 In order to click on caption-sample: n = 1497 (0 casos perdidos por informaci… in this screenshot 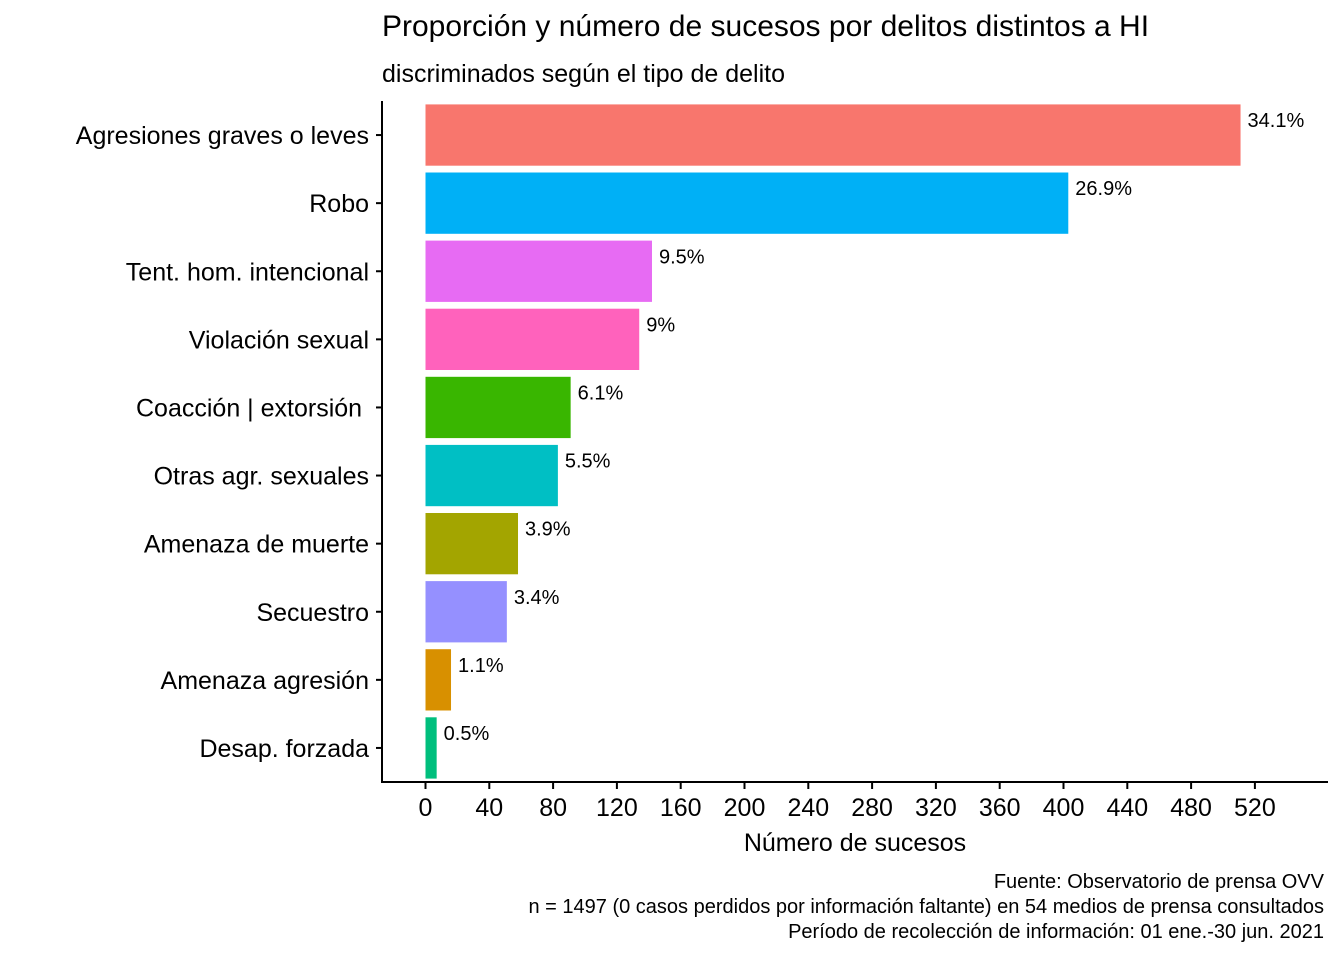, I will do `click(926, 907)`.